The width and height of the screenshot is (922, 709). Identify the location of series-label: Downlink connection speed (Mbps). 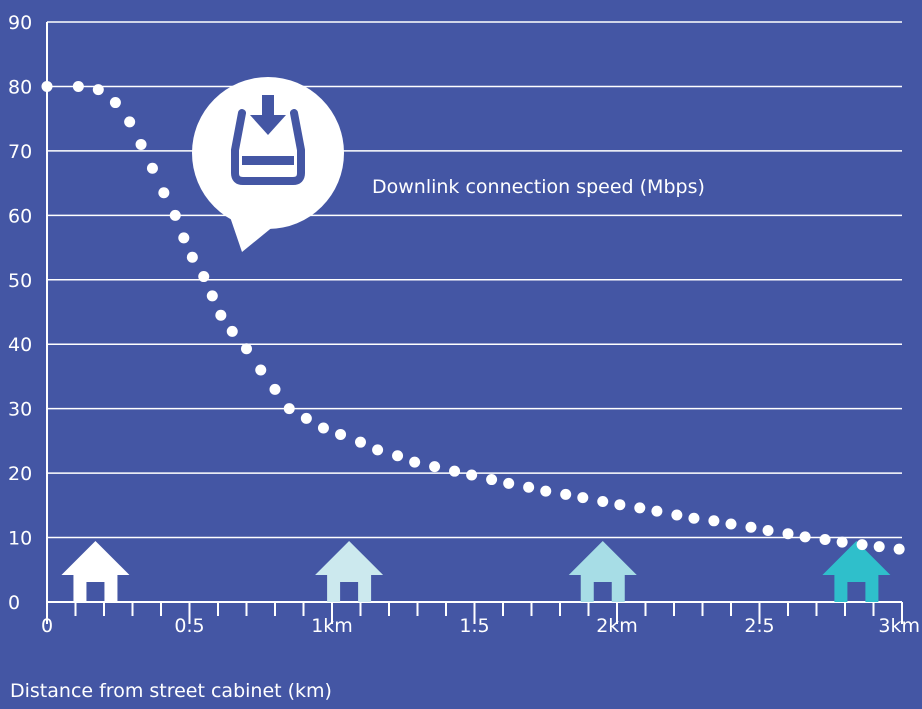
(538, 187).